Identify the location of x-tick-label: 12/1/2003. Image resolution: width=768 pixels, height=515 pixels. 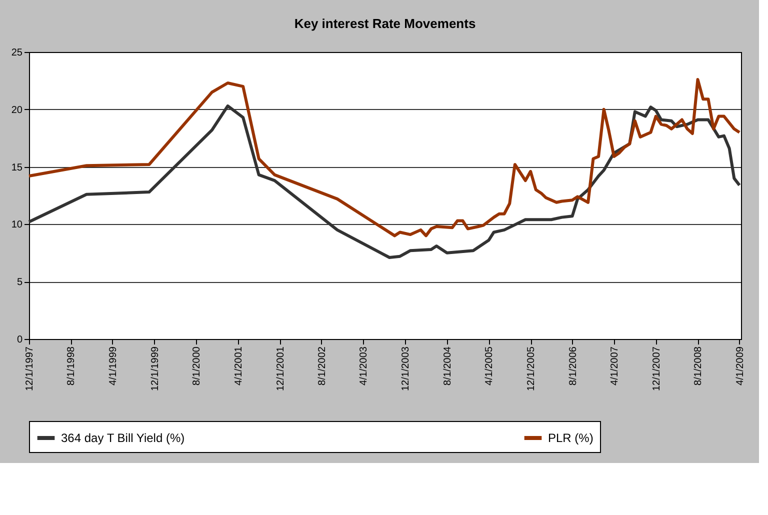
(406, 368).